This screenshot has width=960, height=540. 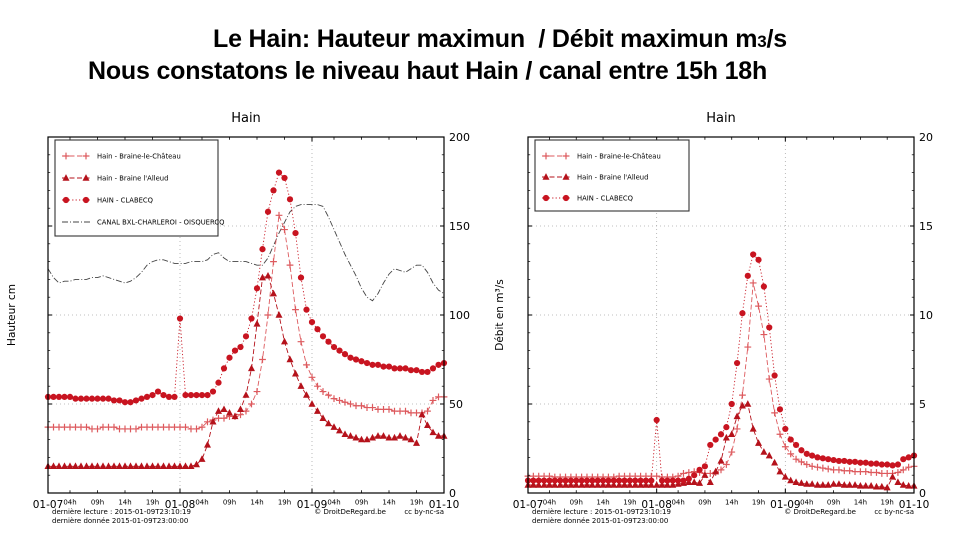 What do you see at coordinates (926, 226) in the screenshot?
I see `y-tick-label: 15` at bounding box center [926, 226].